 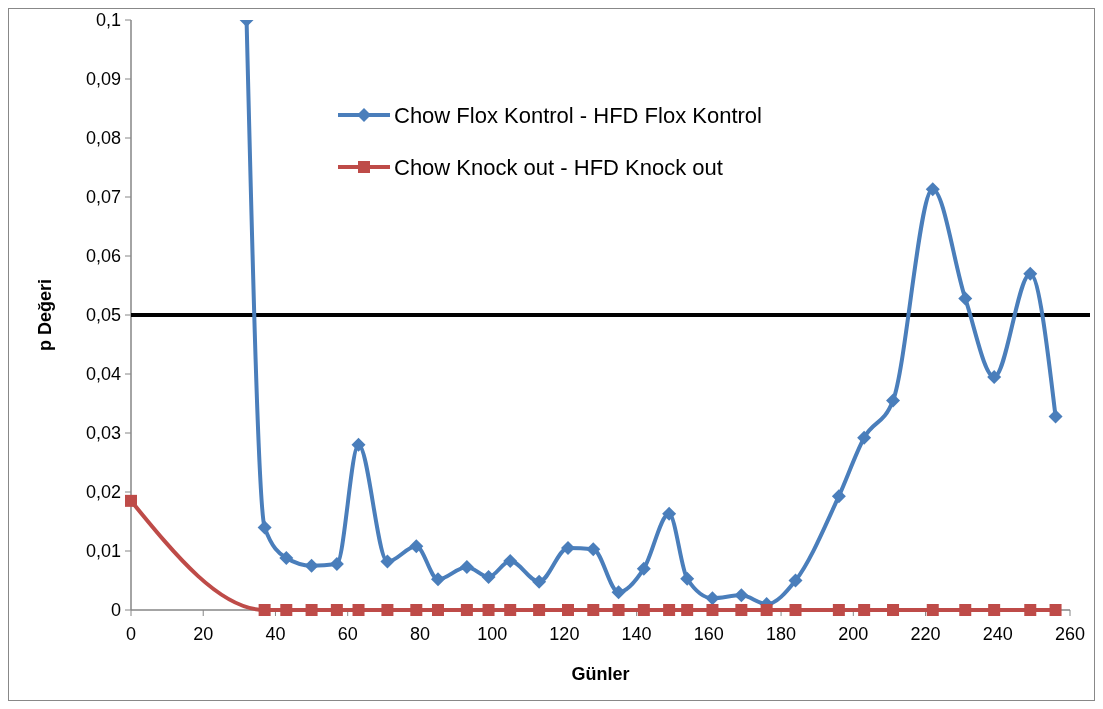 I want to click on y-tick-label: 0, so click(x=115, y=610).